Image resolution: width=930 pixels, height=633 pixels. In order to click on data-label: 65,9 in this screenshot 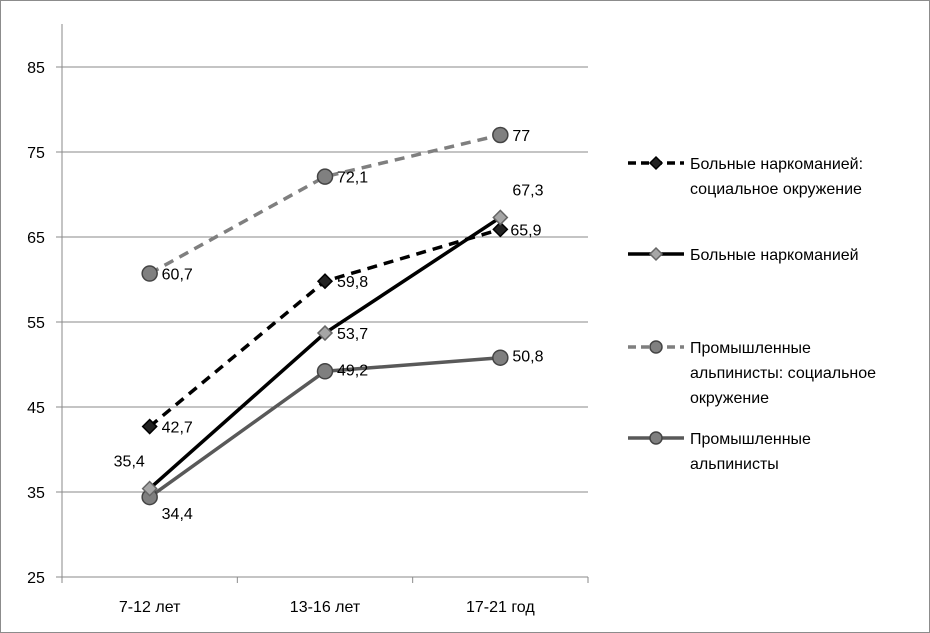, I will do `click(525, 230)`.